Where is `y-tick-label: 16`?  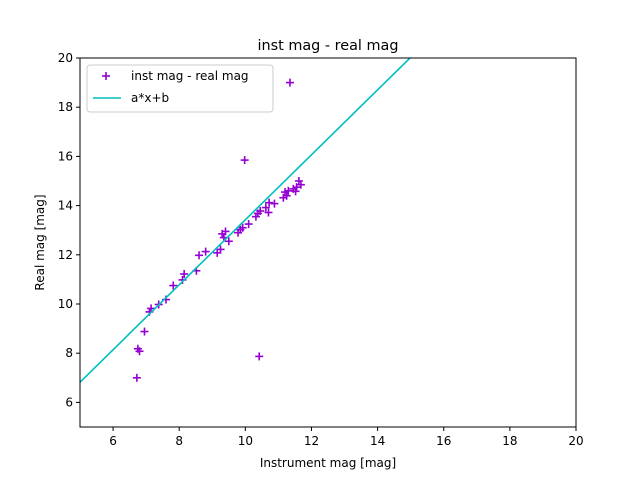
y-tick-label: 16 is located at coordinates (65, 156).